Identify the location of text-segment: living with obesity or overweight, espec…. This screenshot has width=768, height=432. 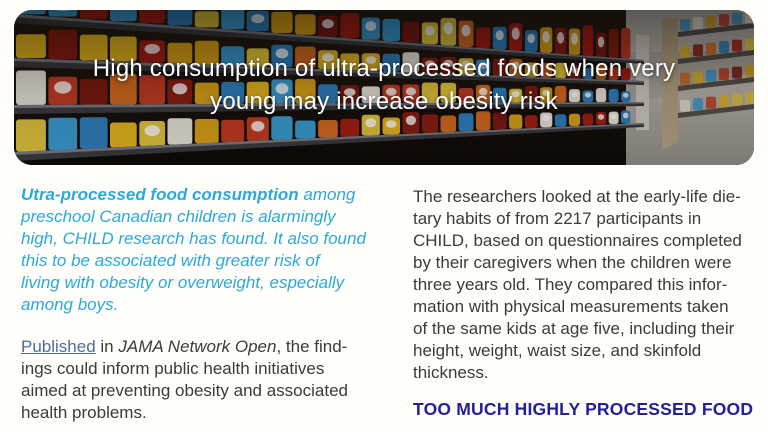
(183, 282).